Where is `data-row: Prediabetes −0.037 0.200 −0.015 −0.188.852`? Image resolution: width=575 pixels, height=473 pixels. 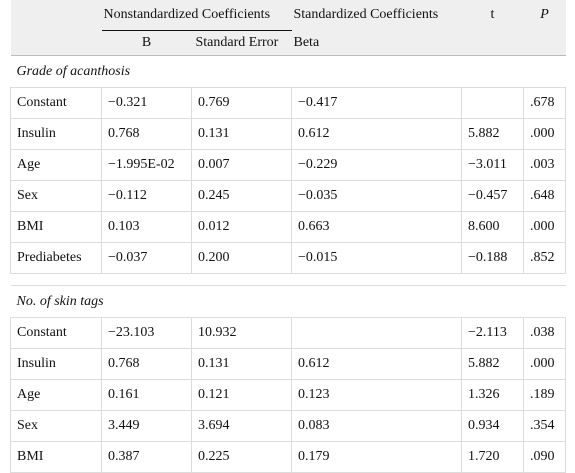 data-row: Prediabetes −0.037 0.200 −0.015 −0.188.852 is located at coordinates (288, 258).